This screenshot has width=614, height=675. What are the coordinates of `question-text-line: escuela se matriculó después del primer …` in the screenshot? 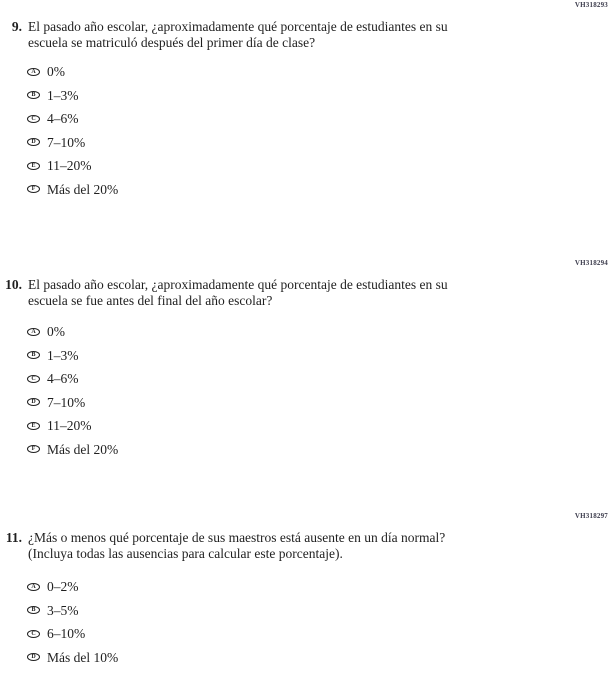 It's located at (172, 42).